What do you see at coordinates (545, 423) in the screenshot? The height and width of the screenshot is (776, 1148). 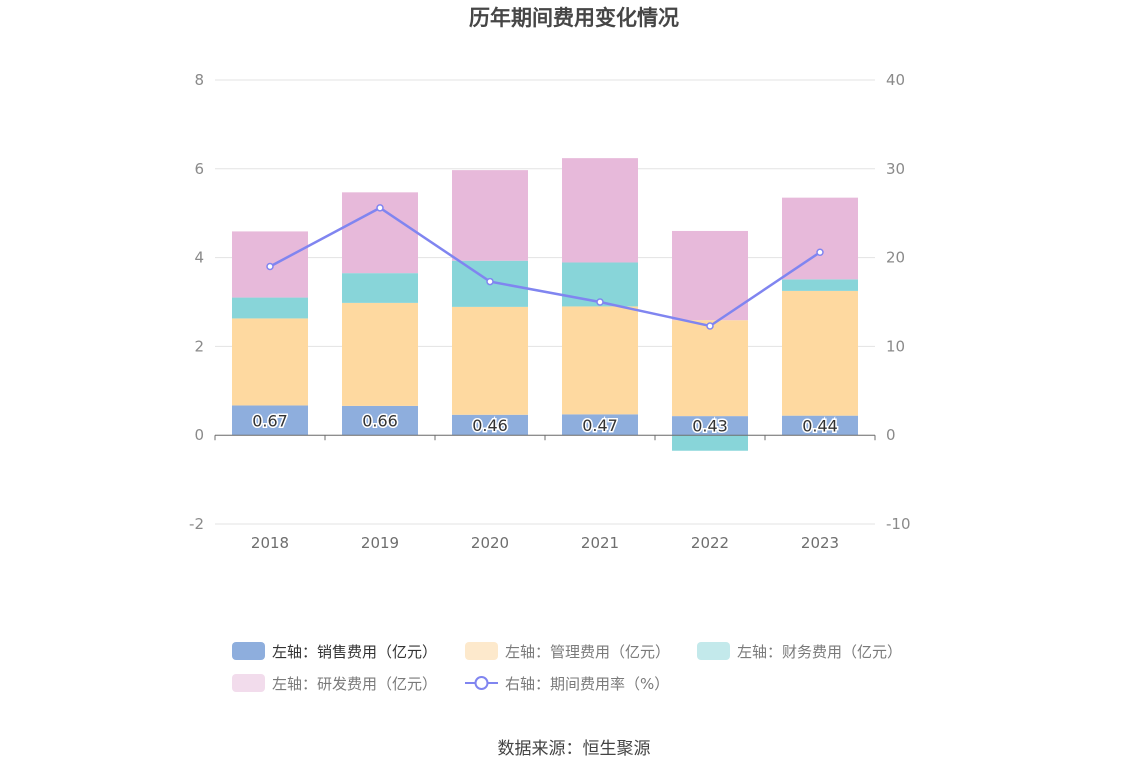 I see `bar-labels: 0.67 0.66 0.46 0.47 0.43 0.44` at bounding box center [545, 423].